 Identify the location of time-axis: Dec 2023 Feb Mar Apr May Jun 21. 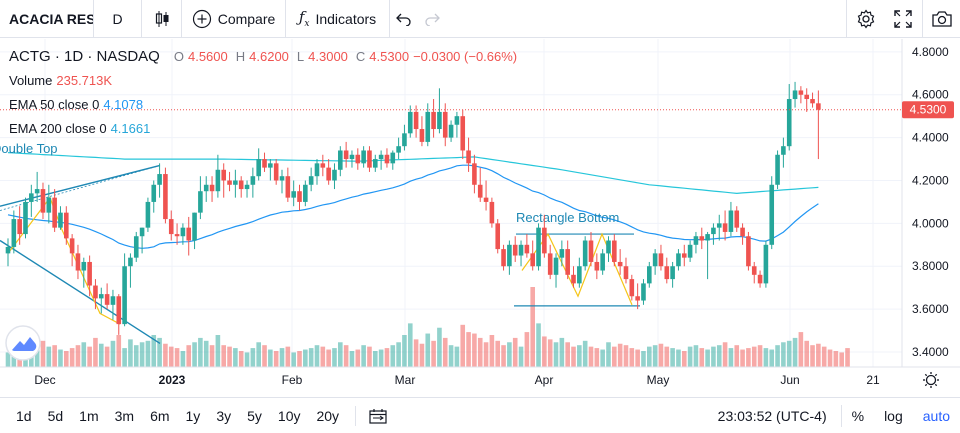
(457, 380).